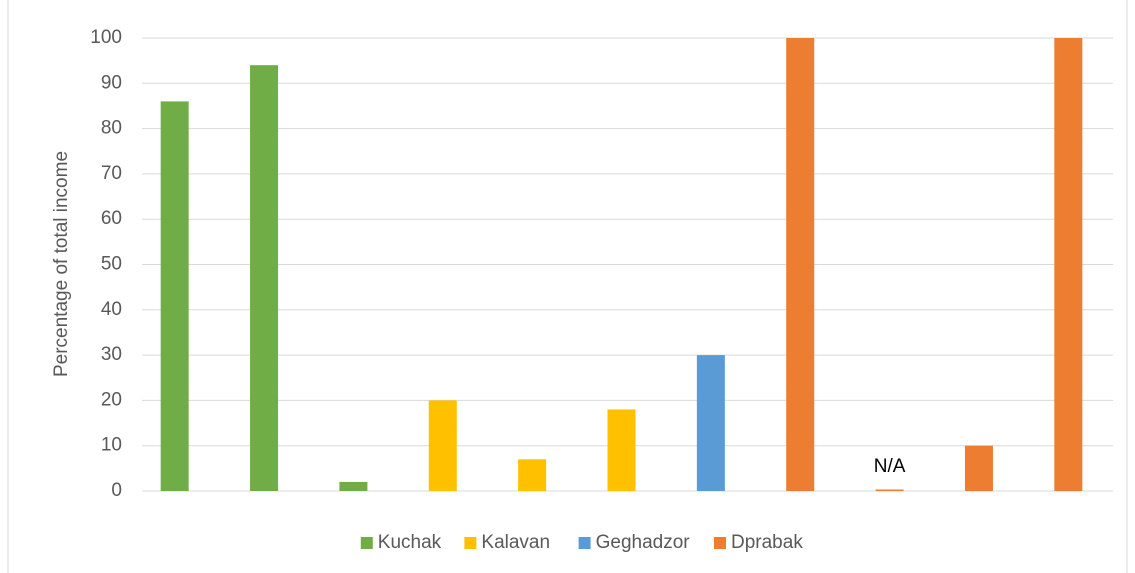  I want to click on data-label: N/A, so click(890, 466).